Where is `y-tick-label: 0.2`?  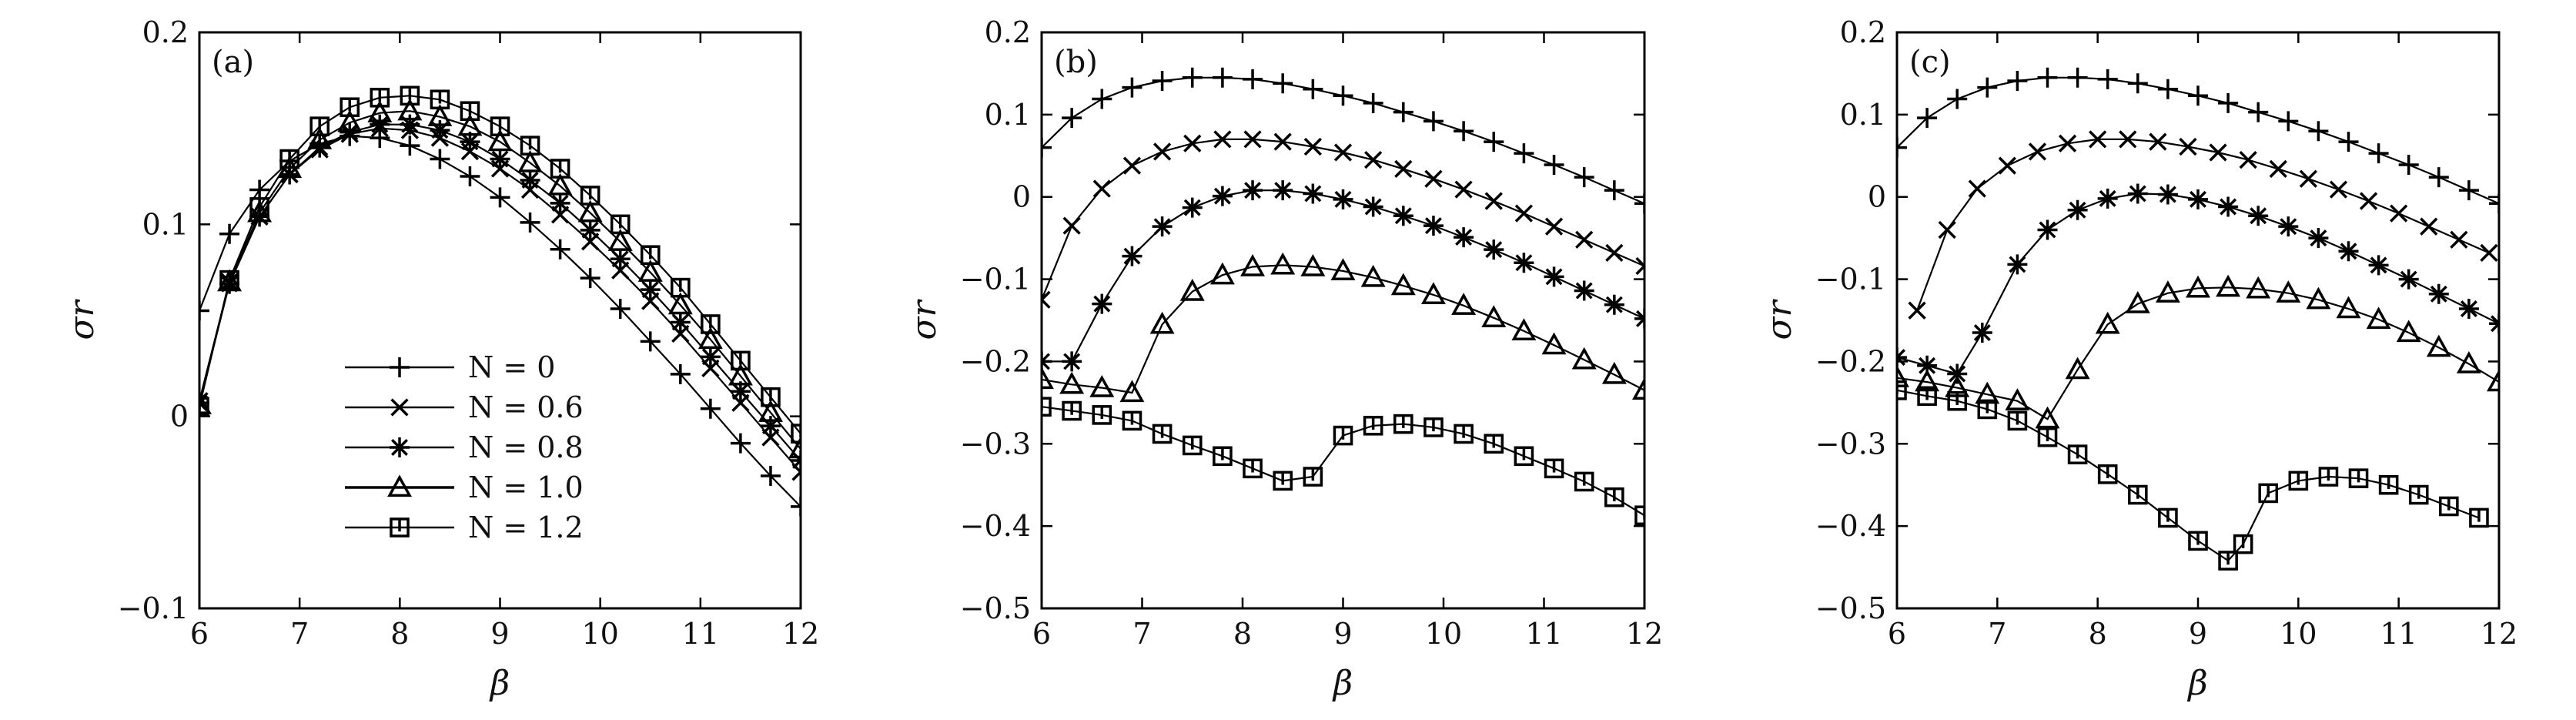 y-tick-label: 0.2 is located at coordinates (165, 32).